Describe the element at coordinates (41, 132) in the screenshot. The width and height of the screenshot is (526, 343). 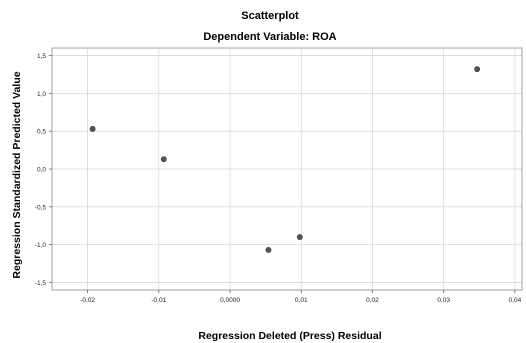
I see `y-tick-label: 0,5` at that location.